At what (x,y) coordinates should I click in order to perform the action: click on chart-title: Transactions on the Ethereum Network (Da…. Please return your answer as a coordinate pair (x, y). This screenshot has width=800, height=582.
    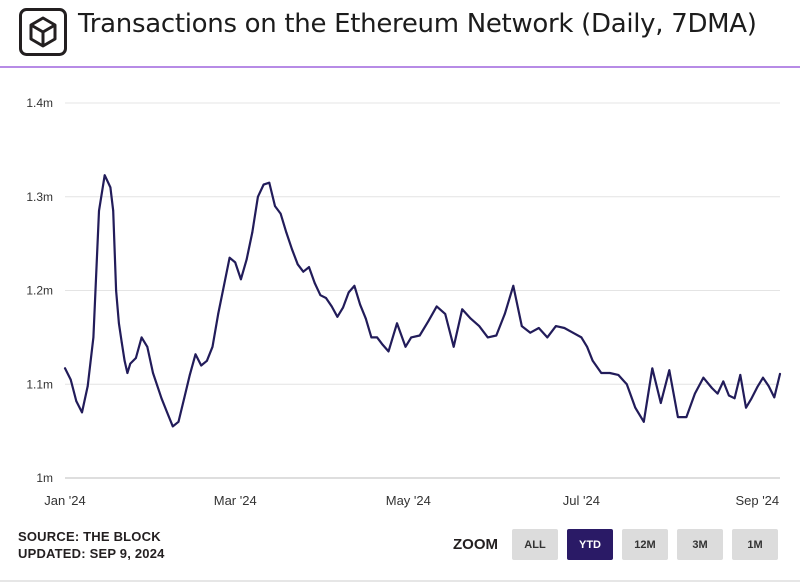
    Looking at the image, I should click on (417, 24).